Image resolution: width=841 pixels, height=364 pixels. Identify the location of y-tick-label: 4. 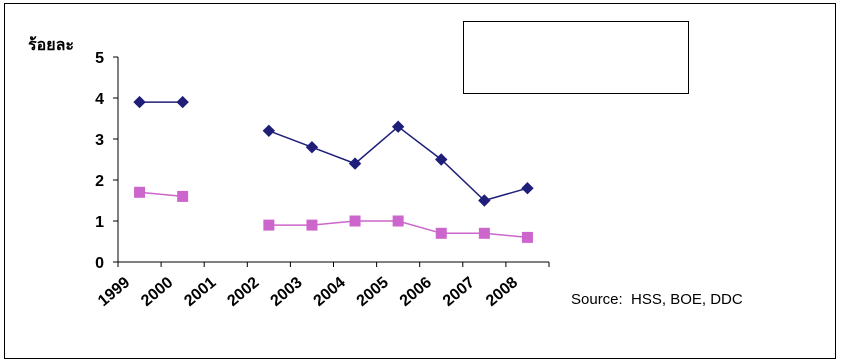
(99, 99).